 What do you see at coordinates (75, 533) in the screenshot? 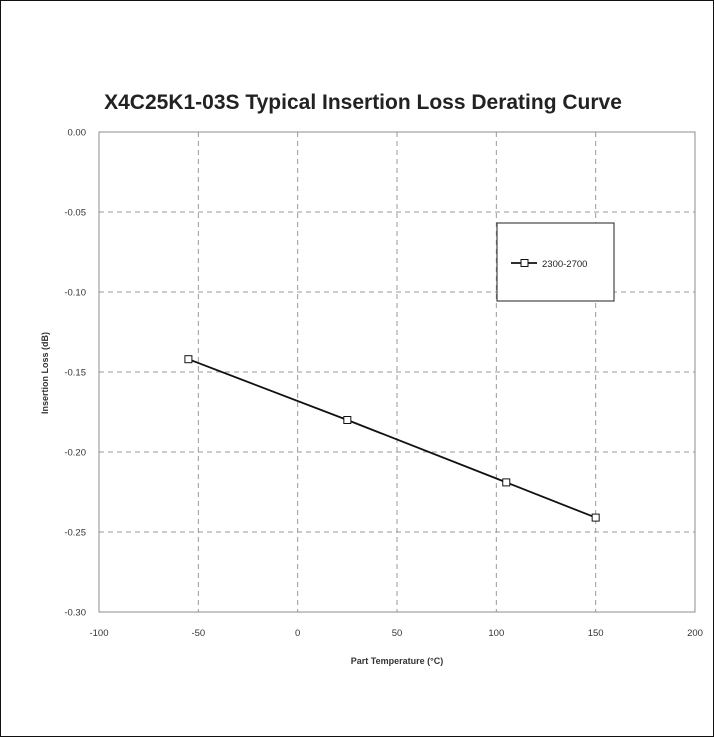
I see `y-tick-label: -0.25` at bounding box center [75, 533].